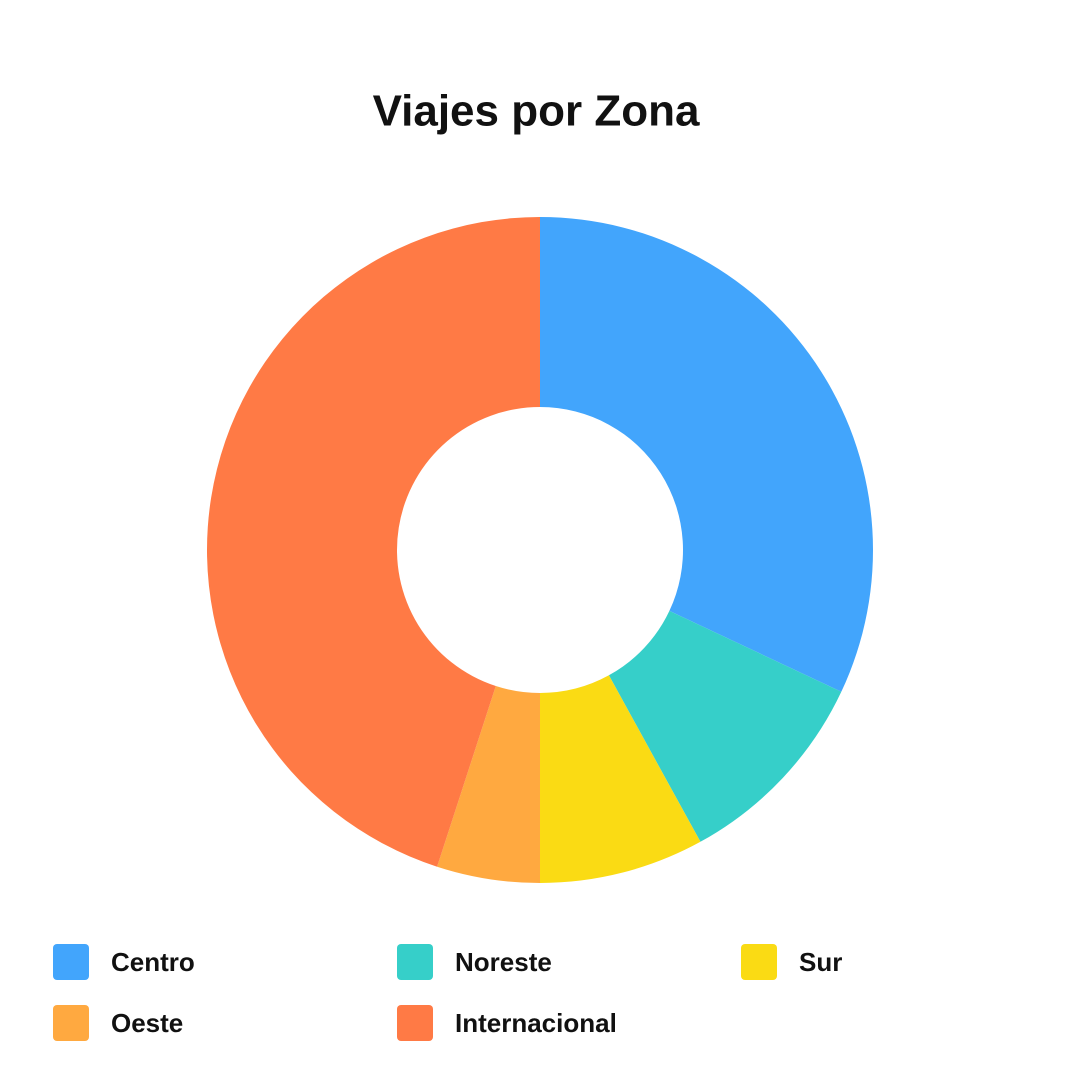  What do you see at coordinates (503, 962) in the screenshot?
I see `legend-label: Noreste` at bounding box center [503, 962].